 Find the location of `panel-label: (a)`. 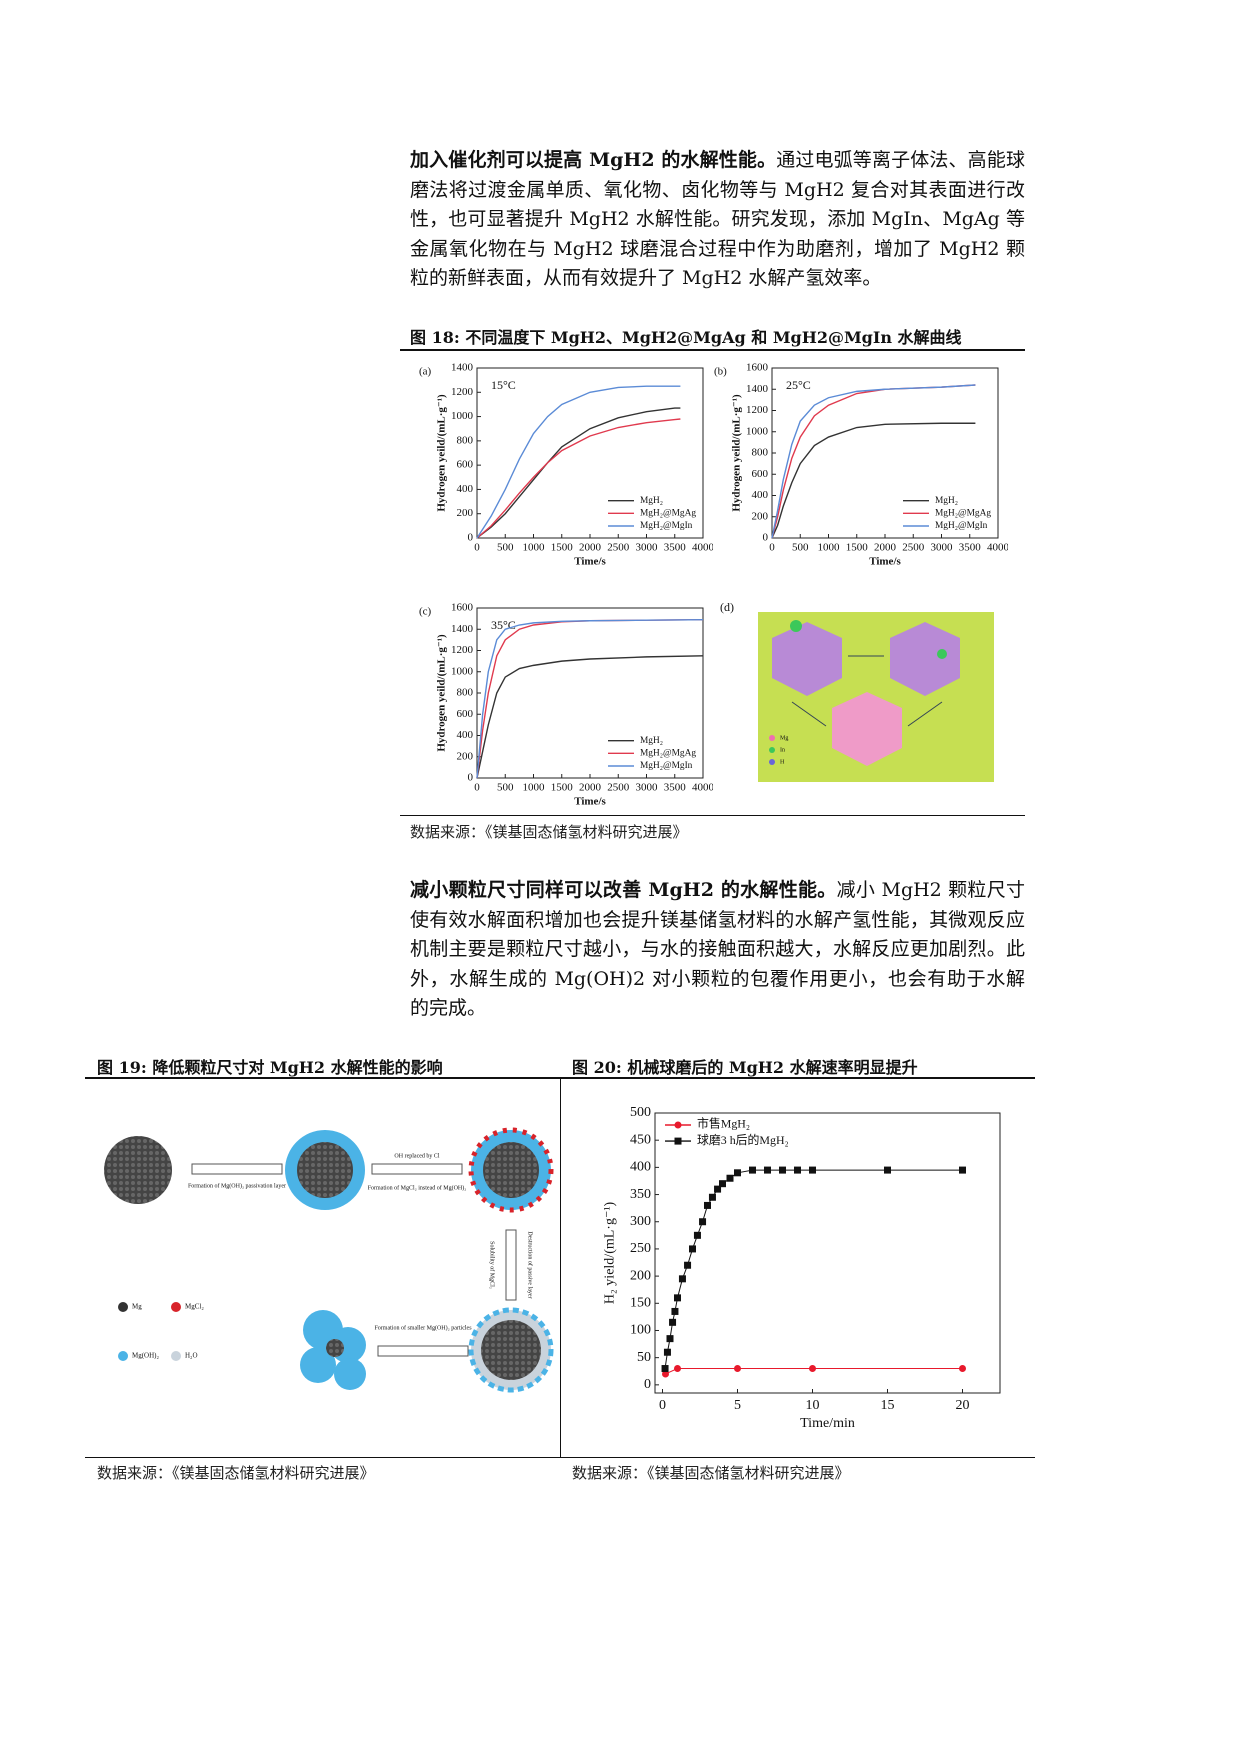

panel-label: (a) is located at coordinates (425, 372).